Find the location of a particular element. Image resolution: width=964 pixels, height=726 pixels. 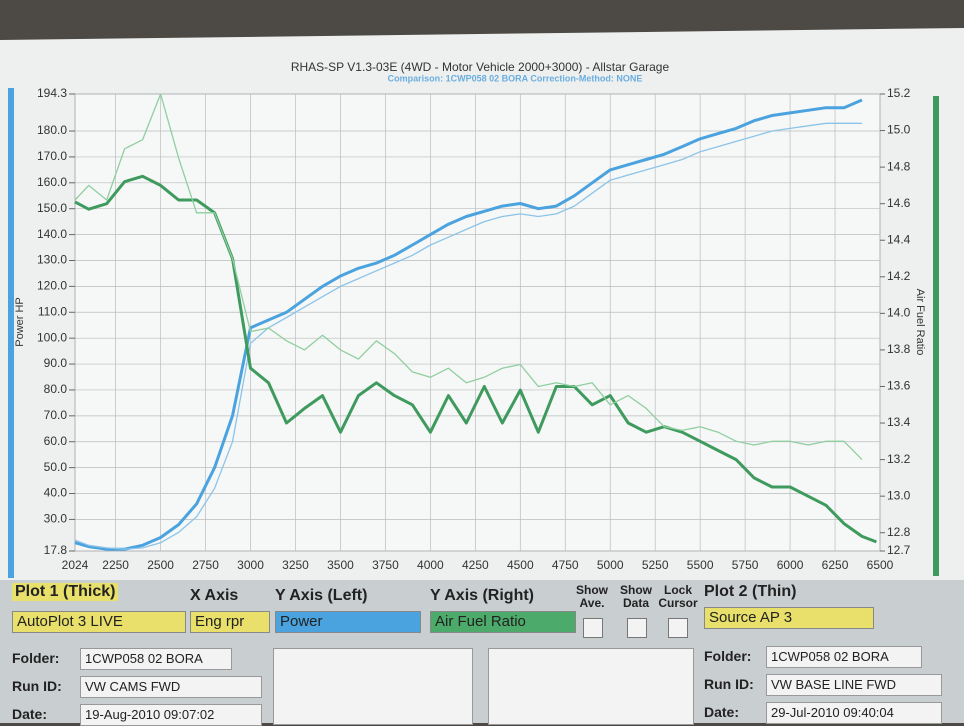

y-right-select: Air Fuel Ratio is located at coordinates (503, 622).